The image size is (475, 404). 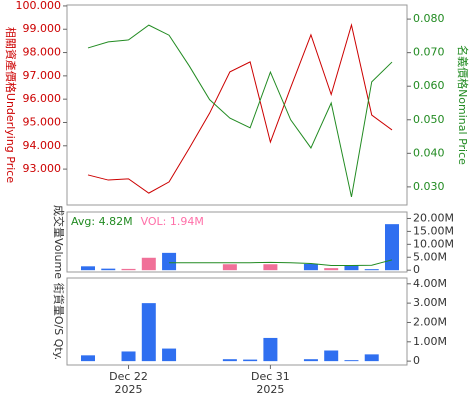 What do you see at coordinates (430, 256) in the screenshot?
I see `y-tick-label: 5.00M` at bounding box center [430, 256].